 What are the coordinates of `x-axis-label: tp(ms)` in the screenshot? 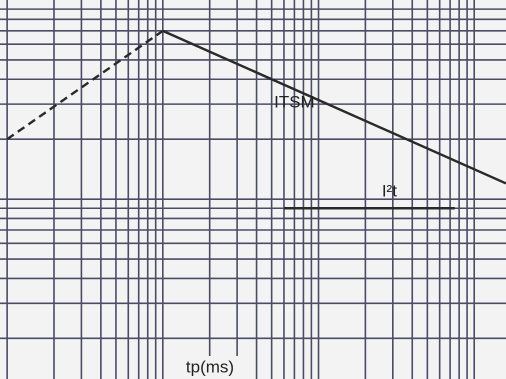 It's located at (210, 366).